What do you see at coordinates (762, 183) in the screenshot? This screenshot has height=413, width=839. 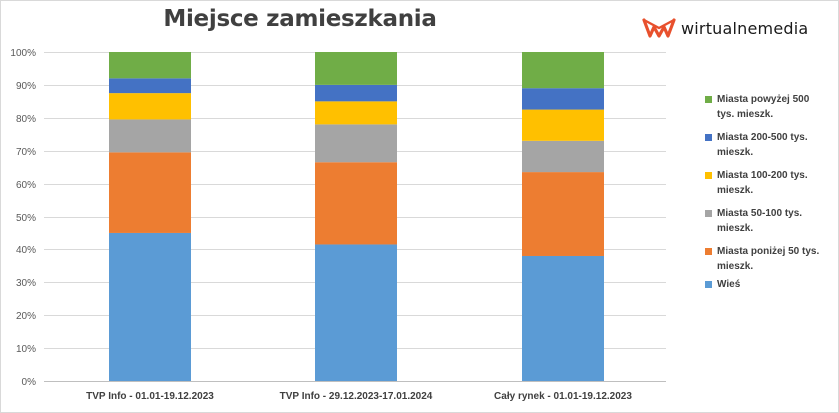 I see `legend-label: Miasta 100-200 tys. mieszk.` at bounding box center [762, 183].